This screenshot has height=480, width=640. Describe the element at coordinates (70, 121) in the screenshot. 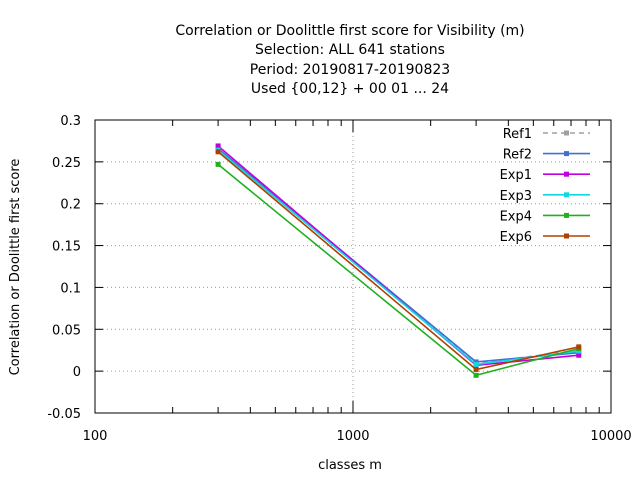

I see `y-tick-label: 0.3` at that location.